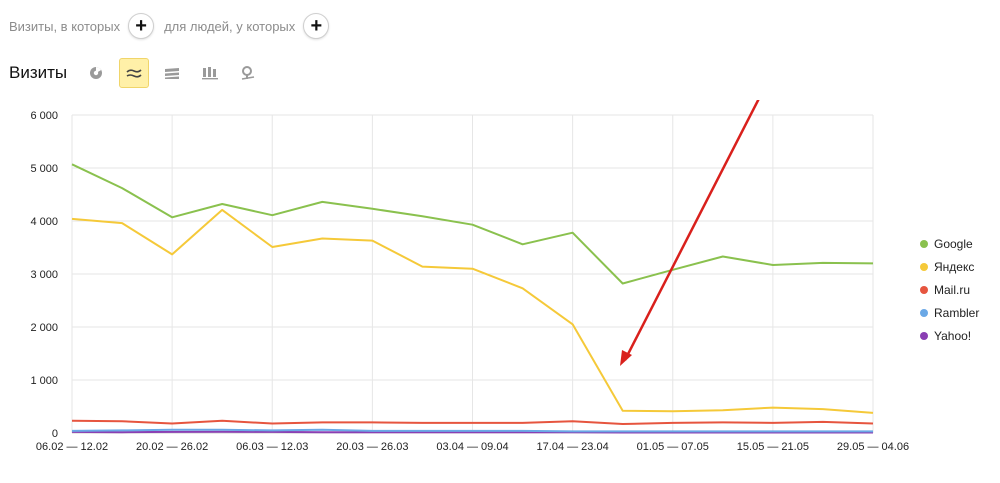 The image size is (1000, 483). What do you see at coordinates (44, 169) in the screenshot?
I see `y-tick-label: 5 000` at bounding box center [44, 169].